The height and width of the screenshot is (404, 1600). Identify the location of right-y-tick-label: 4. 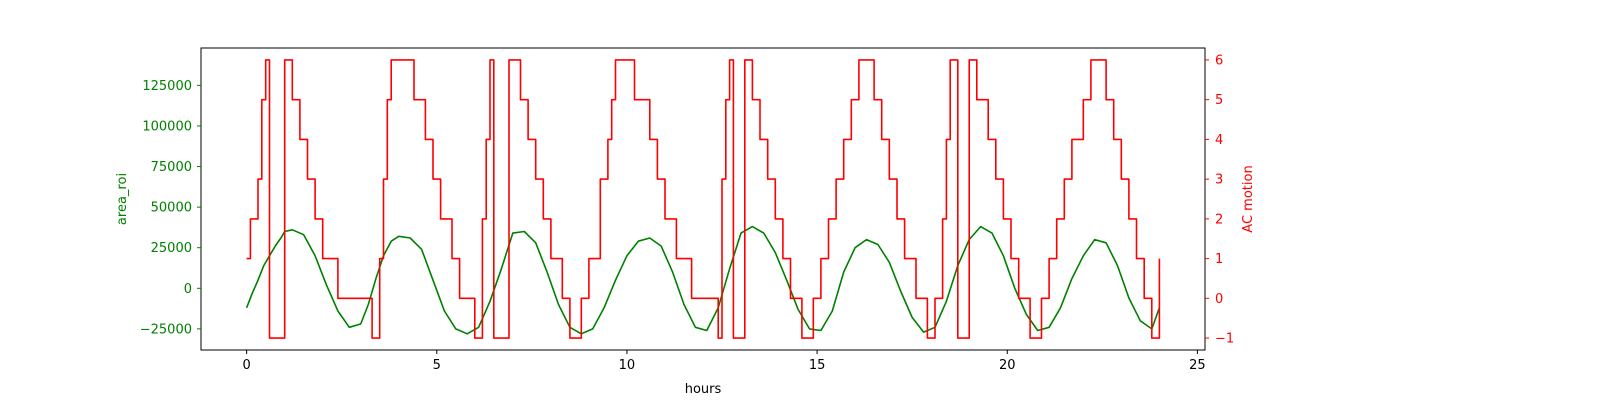
(1219, 140).